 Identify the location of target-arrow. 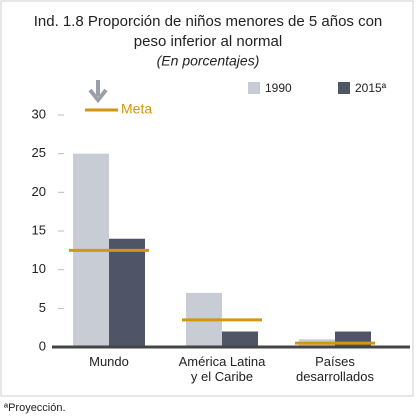
(98, 92).